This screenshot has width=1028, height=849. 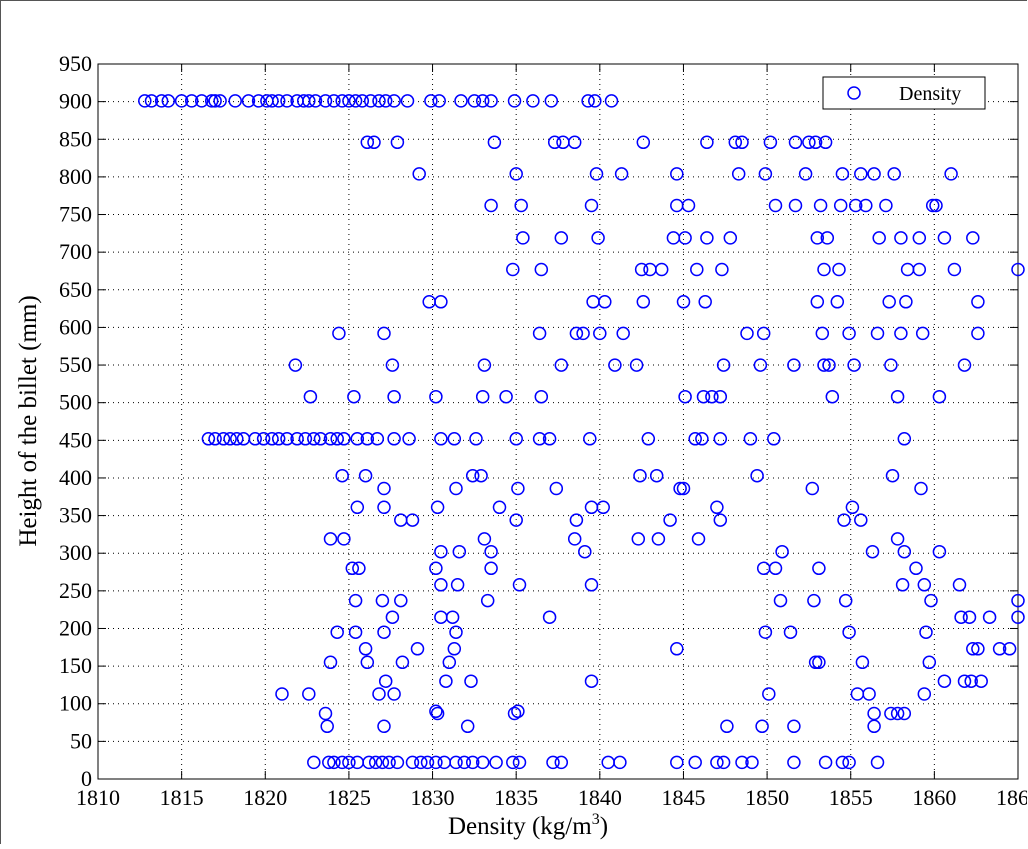 What do you see at coordinates (930, 94) in the screenshot?
I see `legend-label: Density` at bounding box center [930, 94].